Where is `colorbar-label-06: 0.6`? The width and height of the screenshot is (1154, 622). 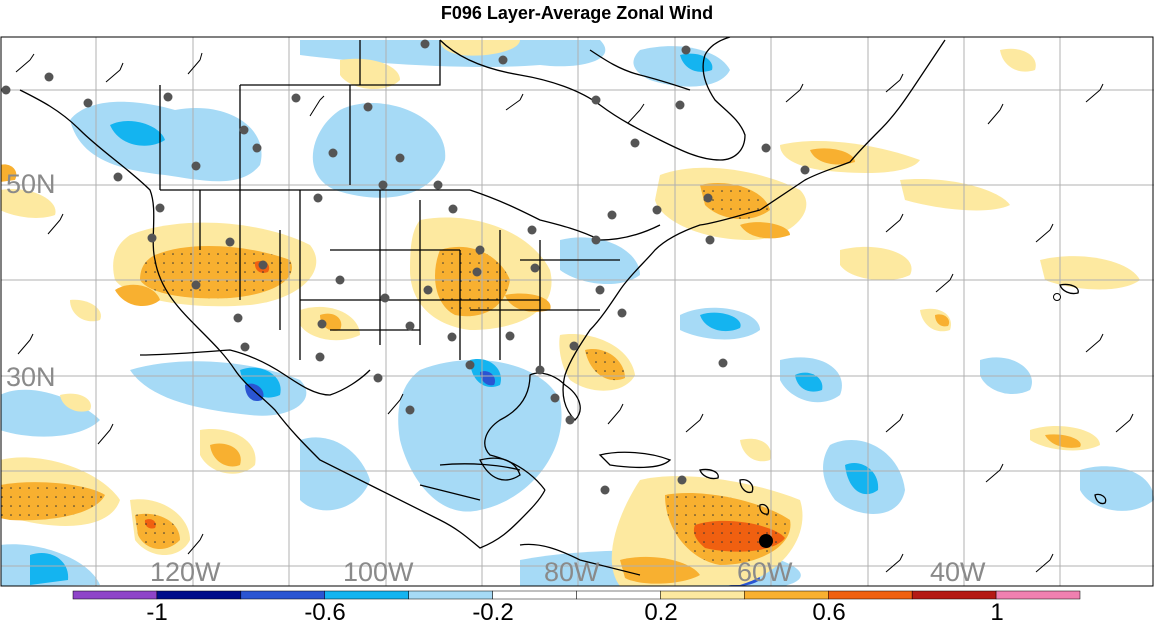 colorbar-label-06: 0.6 is located at coordinates (828, 610).